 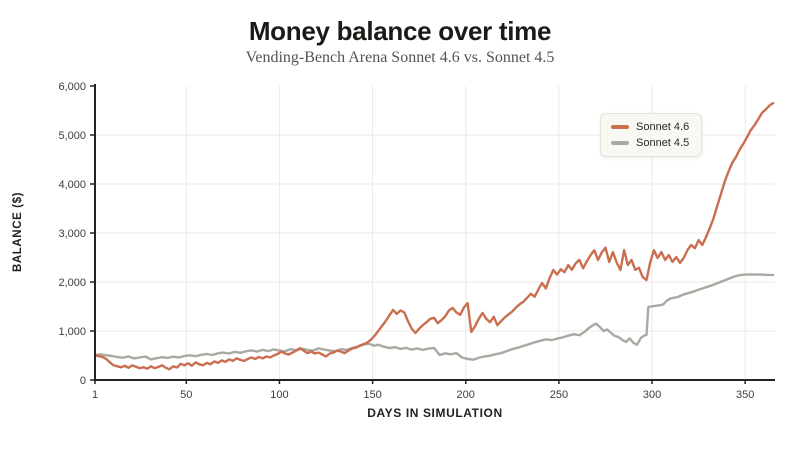 What do you see at coordinates (400, 31) in the screenshot?
I see `chart-title: Money balance over time` at bounding box center [400, 31].